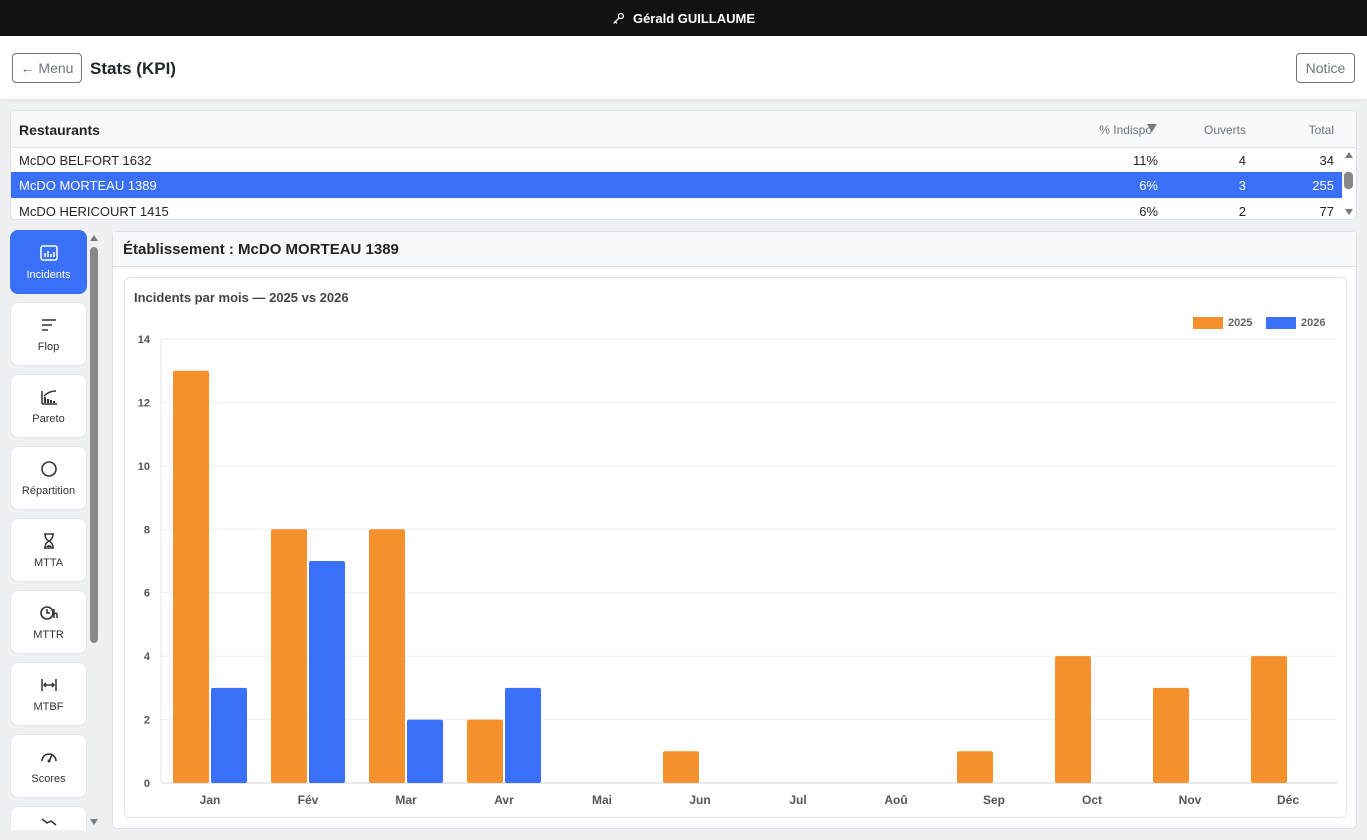  I want to click on table-row: McDO BELFORT 1632 11% 4 34, so click(676, 160).